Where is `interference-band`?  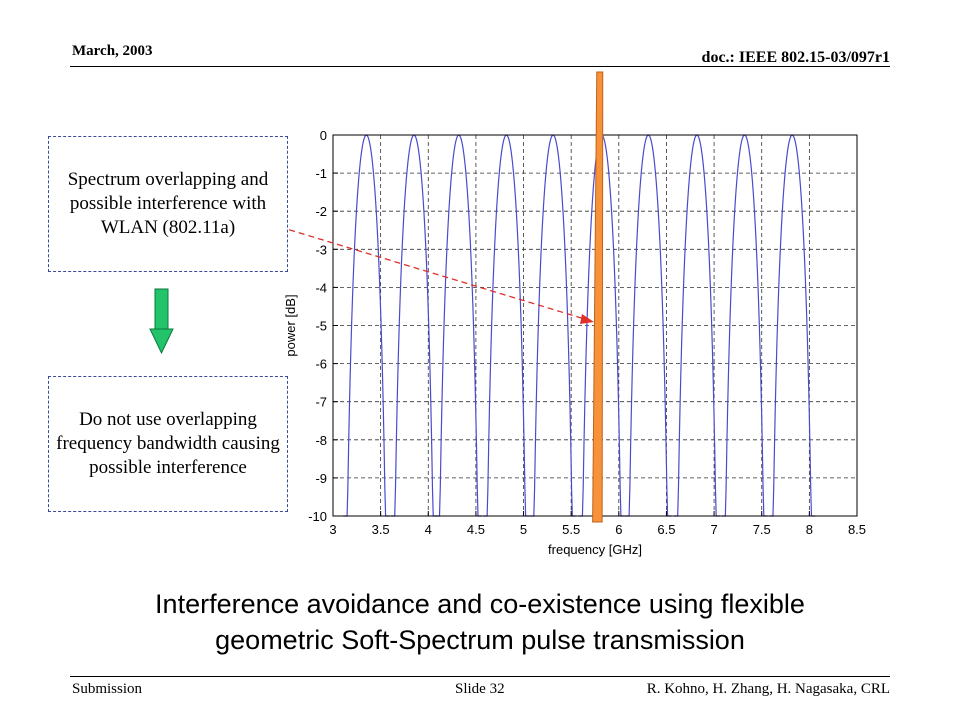
interference-band is located at coordinates (598, 297).